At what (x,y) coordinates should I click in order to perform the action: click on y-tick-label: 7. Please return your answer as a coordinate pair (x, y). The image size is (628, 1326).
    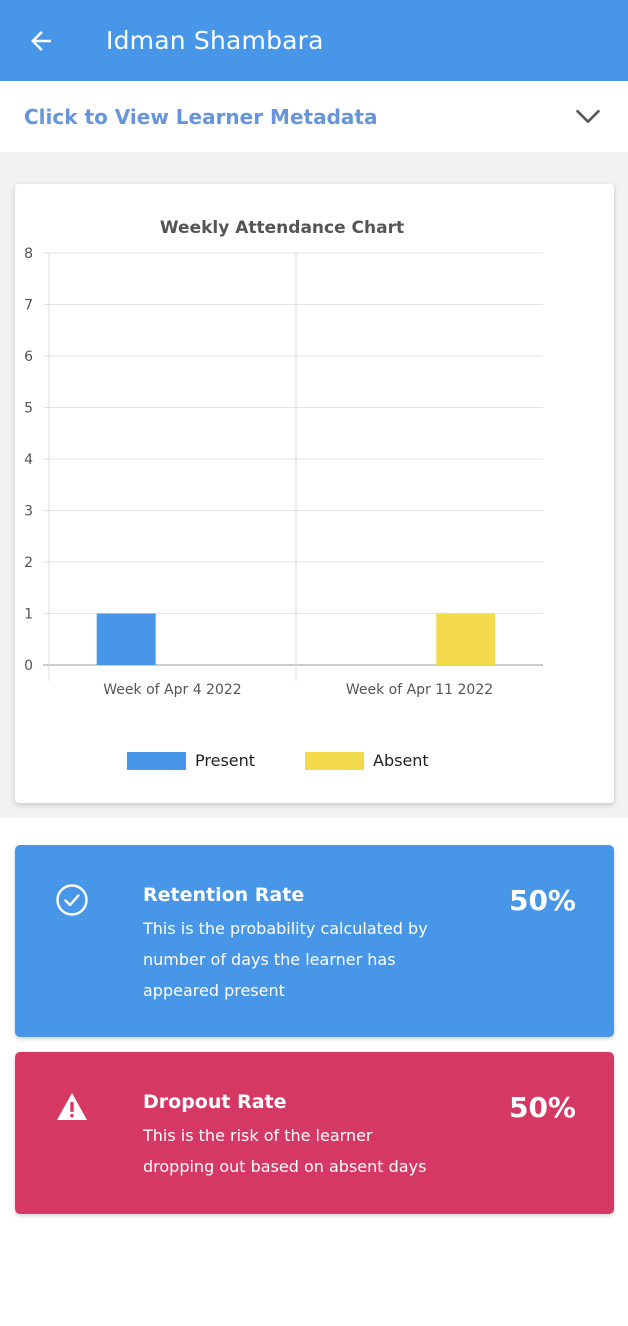
    Looking at the image, I should click on (28, 306).